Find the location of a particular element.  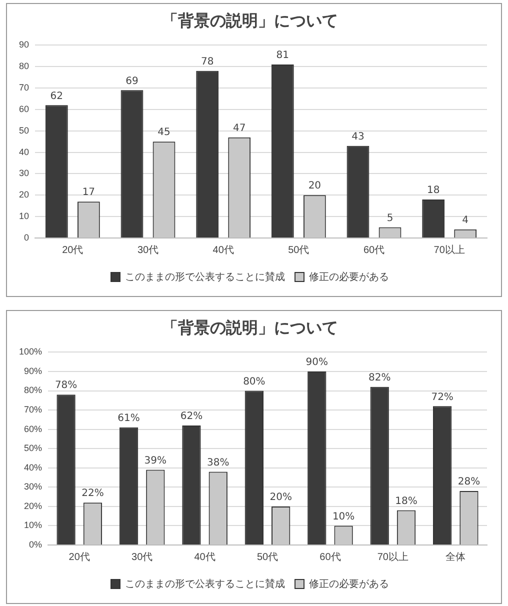

y-tick-label: 40% is located at coordinates (33, 467).